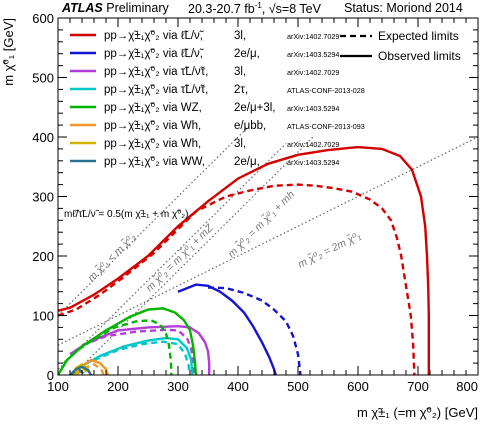 This screenshot has width=480, height=428. Describe the element at coordinates (330, 250) in the screenshot. I see `annotation-2m: m χ̃⁰₂ = 2m χ̃⁰₁` at that location.